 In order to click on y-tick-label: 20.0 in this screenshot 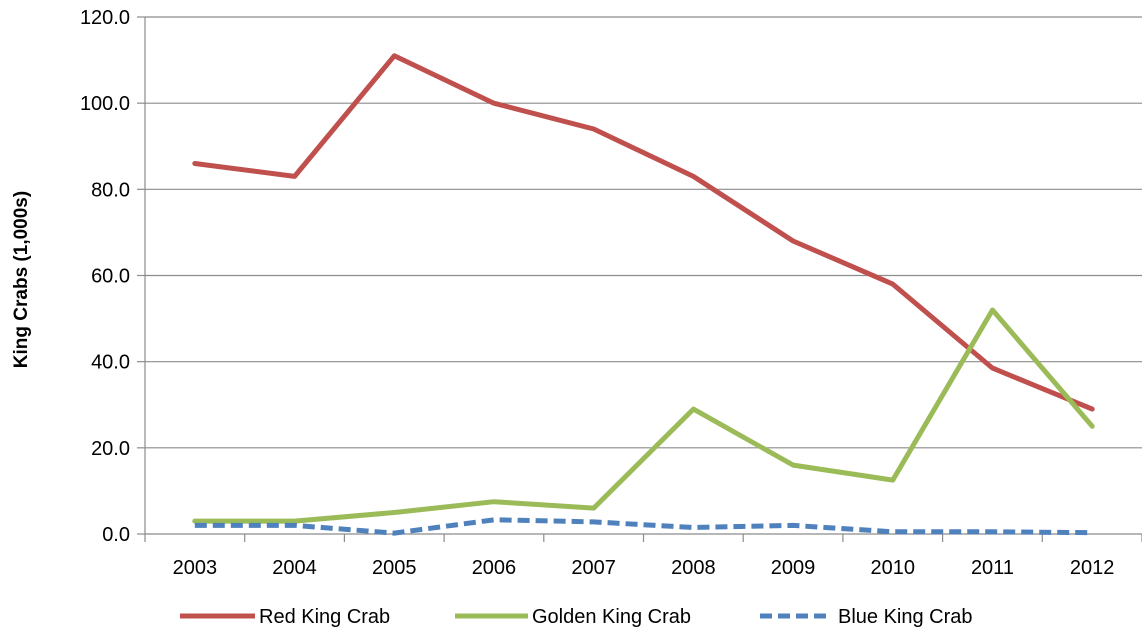, I will do `click(110, 449)`.